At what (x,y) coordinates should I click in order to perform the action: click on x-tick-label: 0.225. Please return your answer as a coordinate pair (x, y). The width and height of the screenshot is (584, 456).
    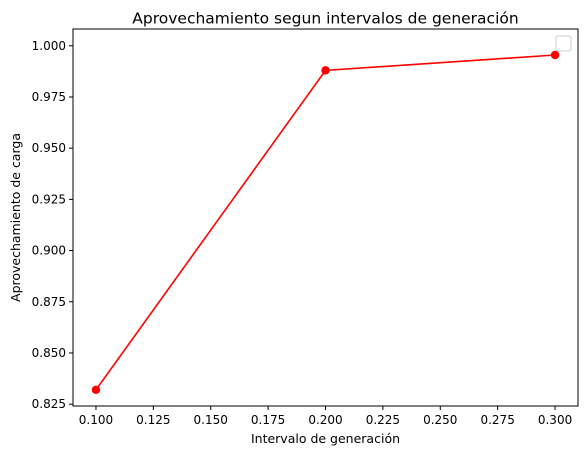
    Looking at the image, I should click on (383, 420).